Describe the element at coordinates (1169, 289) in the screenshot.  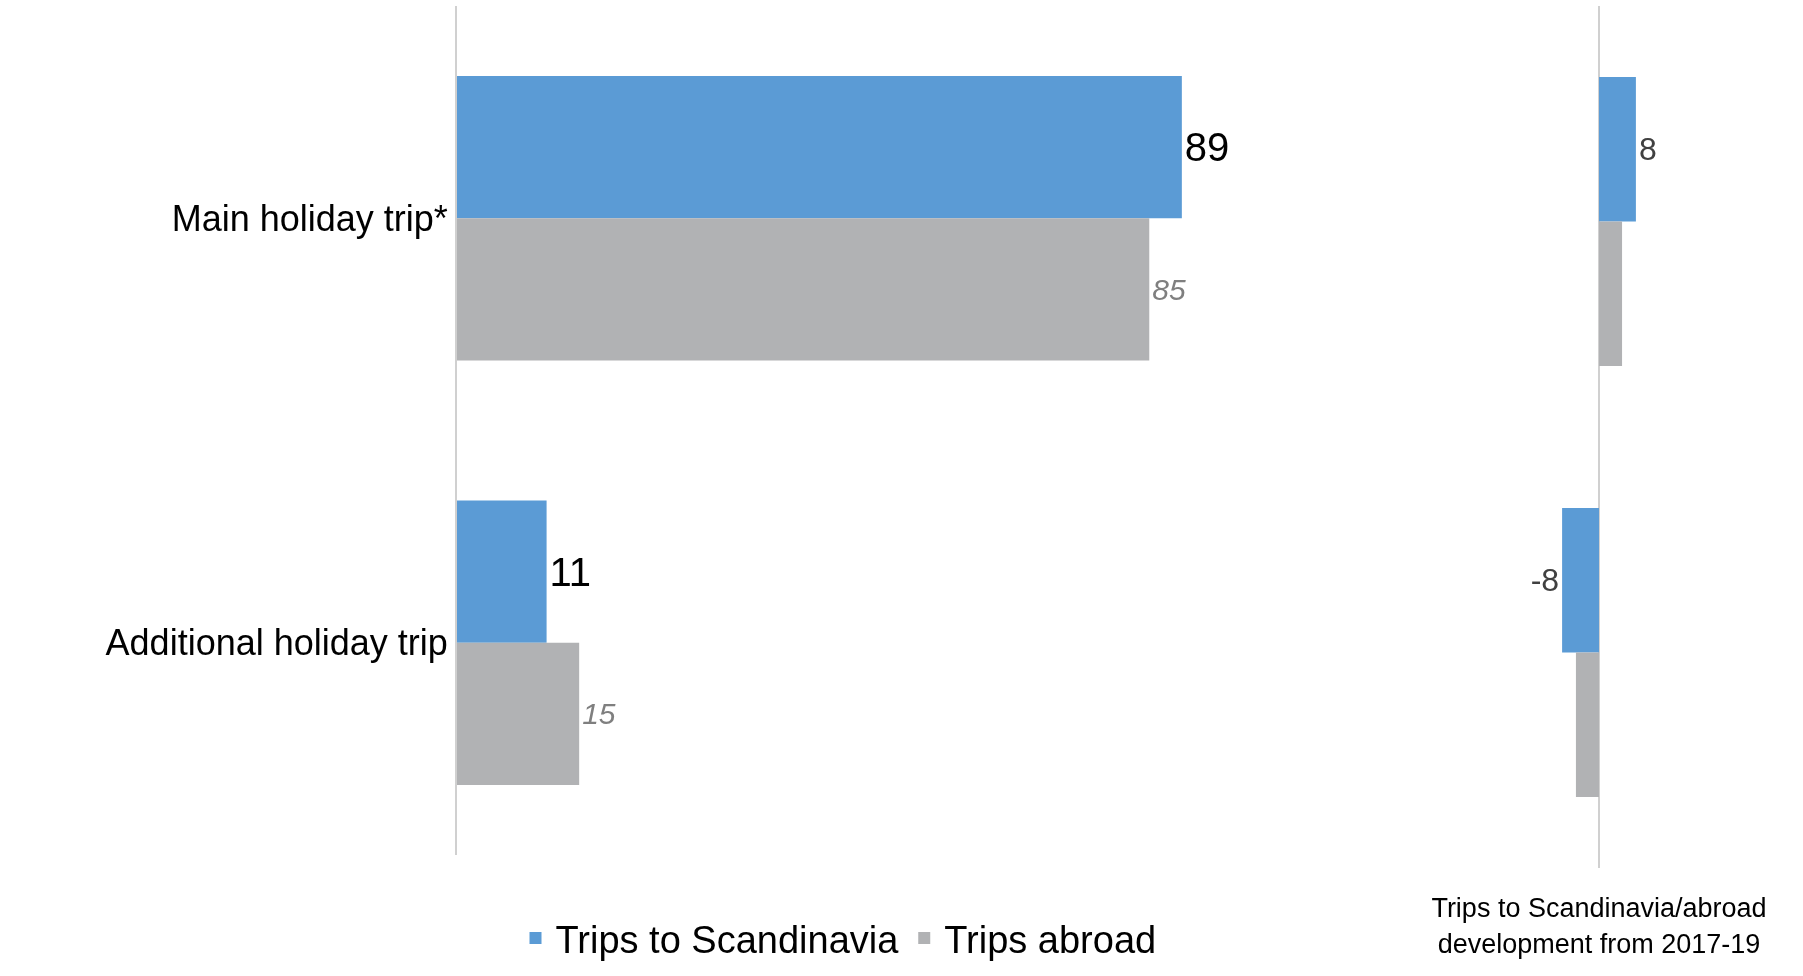
I see `data-label: 85` at that location.